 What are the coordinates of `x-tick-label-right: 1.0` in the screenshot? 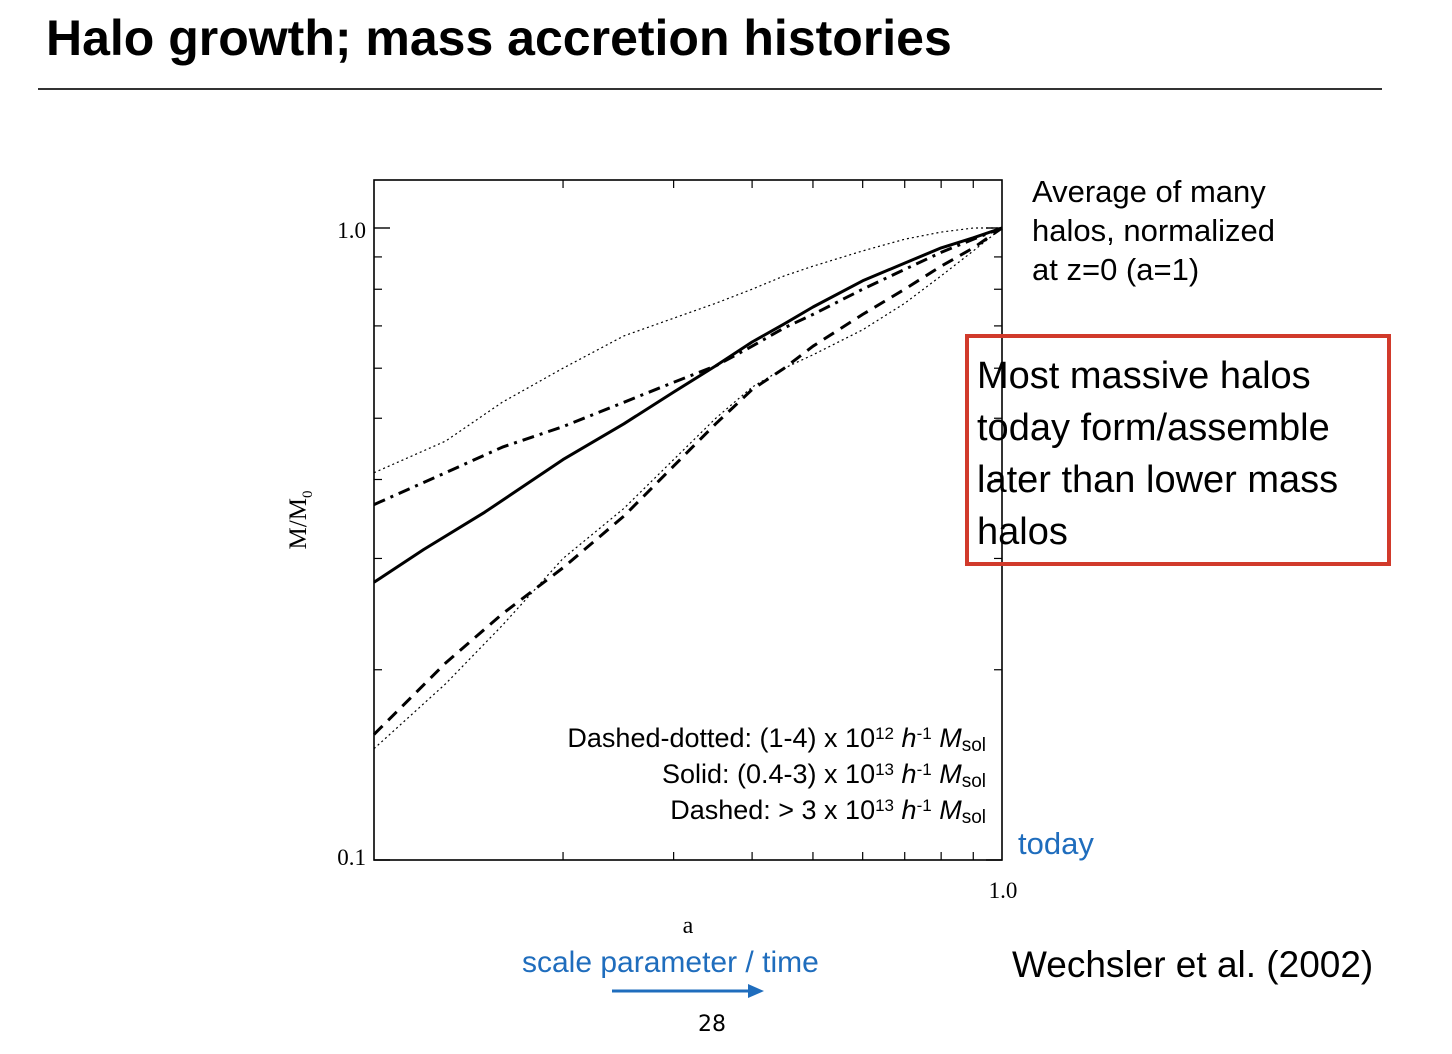 It's located at (1003, 890).